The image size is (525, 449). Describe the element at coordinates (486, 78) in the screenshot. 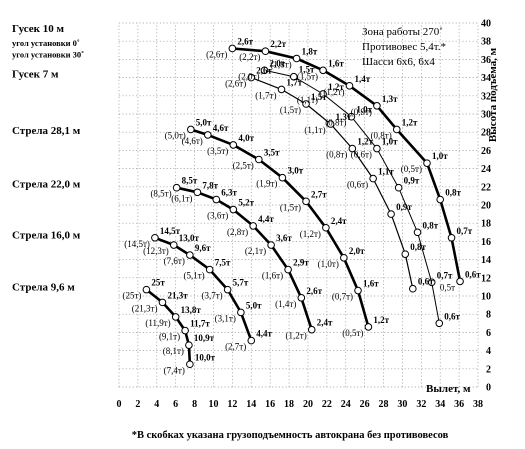

I see `y-tick-label: 34` at that location.